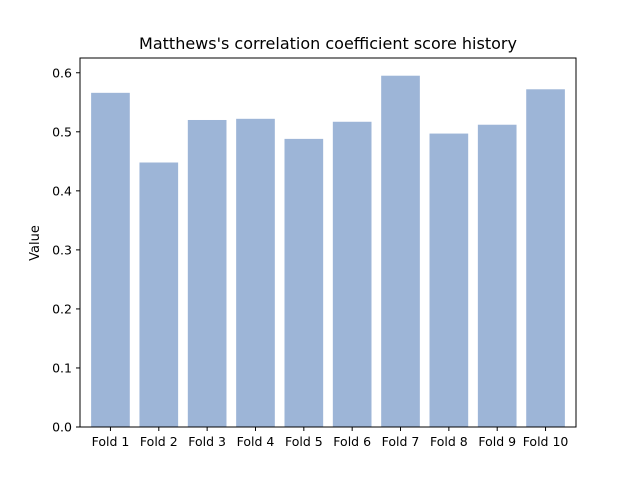 This screenshot has height=480, width=640. What do you see at coordinates (35, 243) in the screenshot?
I see `y-axis-label: Value` at bounding box center [35, 243].